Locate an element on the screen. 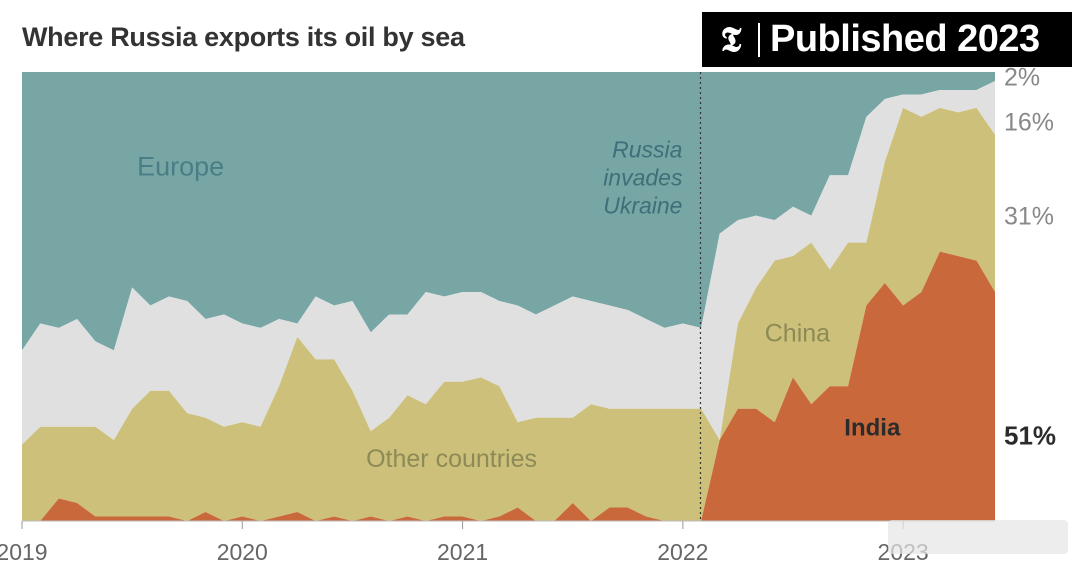  newspaper-logo-icon: 𝕿 is located at coordinates (731, 39).